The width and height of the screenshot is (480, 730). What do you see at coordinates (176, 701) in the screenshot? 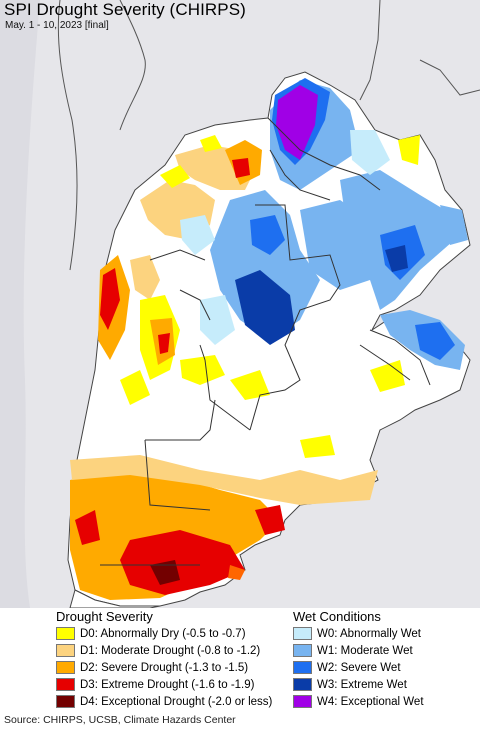
I see `legend-label-d4: D4: Exceptional Drought (-2.0 or less)` at bounding box center [176, 701].